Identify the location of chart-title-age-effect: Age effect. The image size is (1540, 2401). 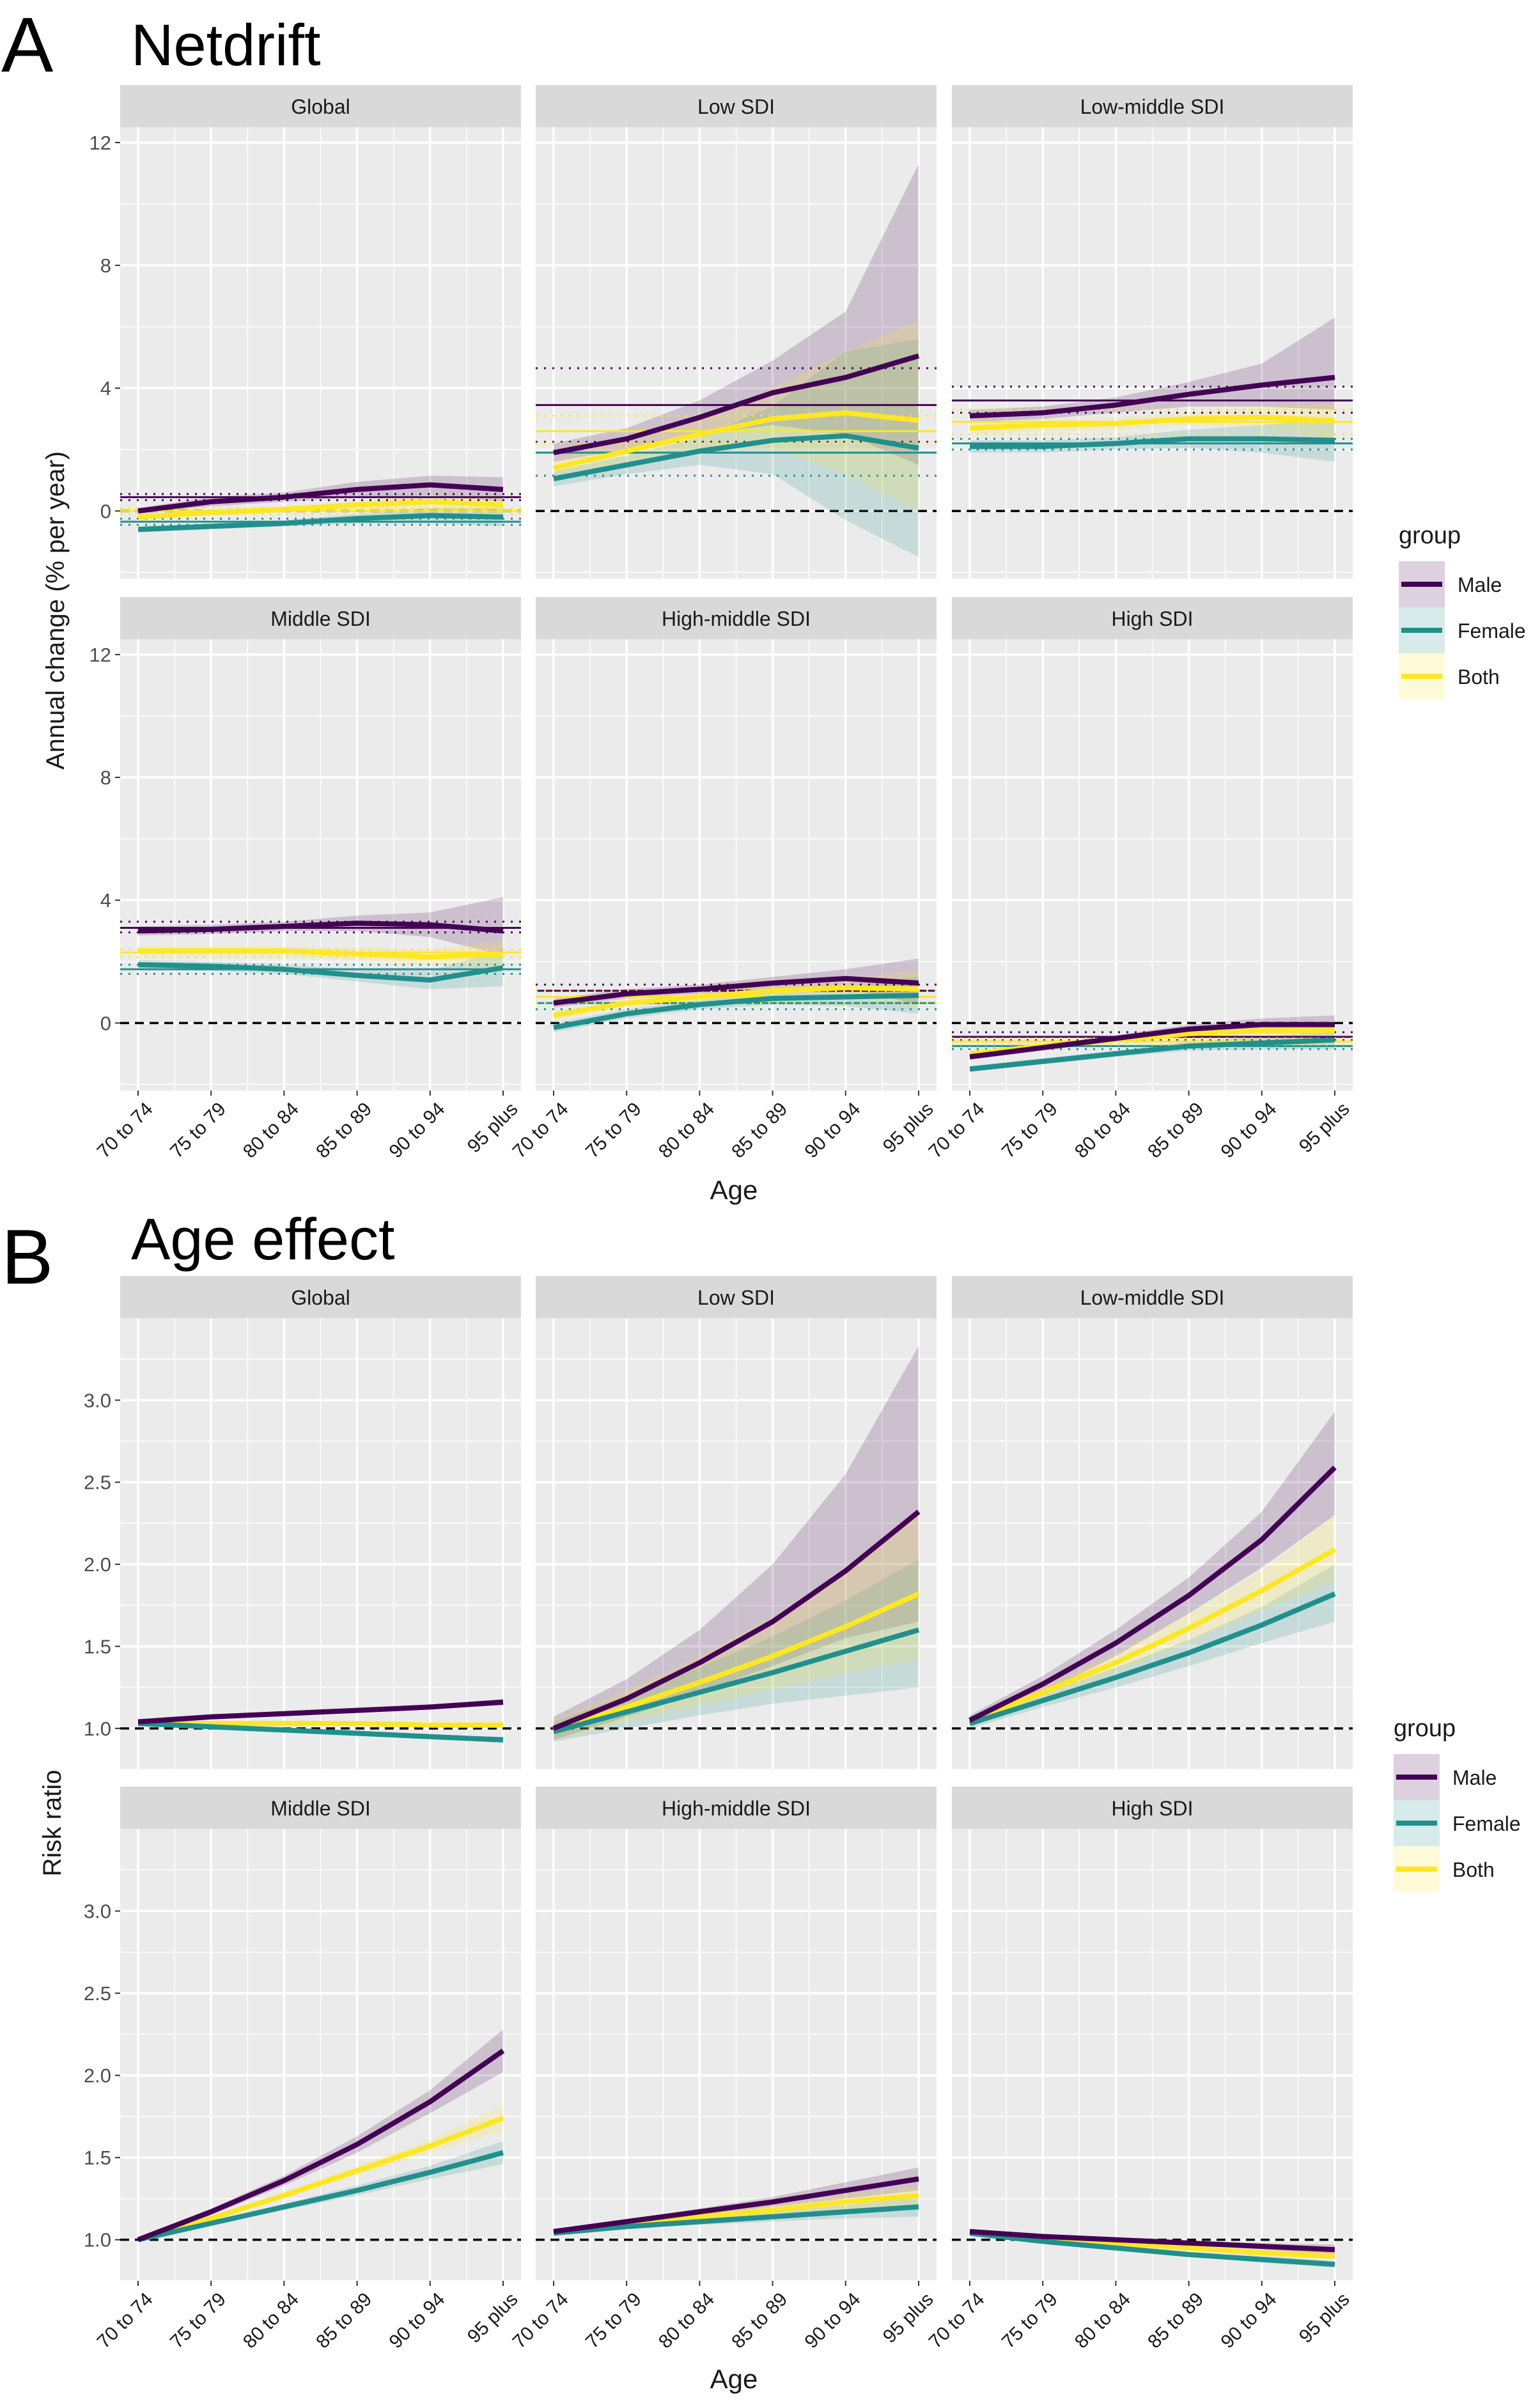
(263, 1239).